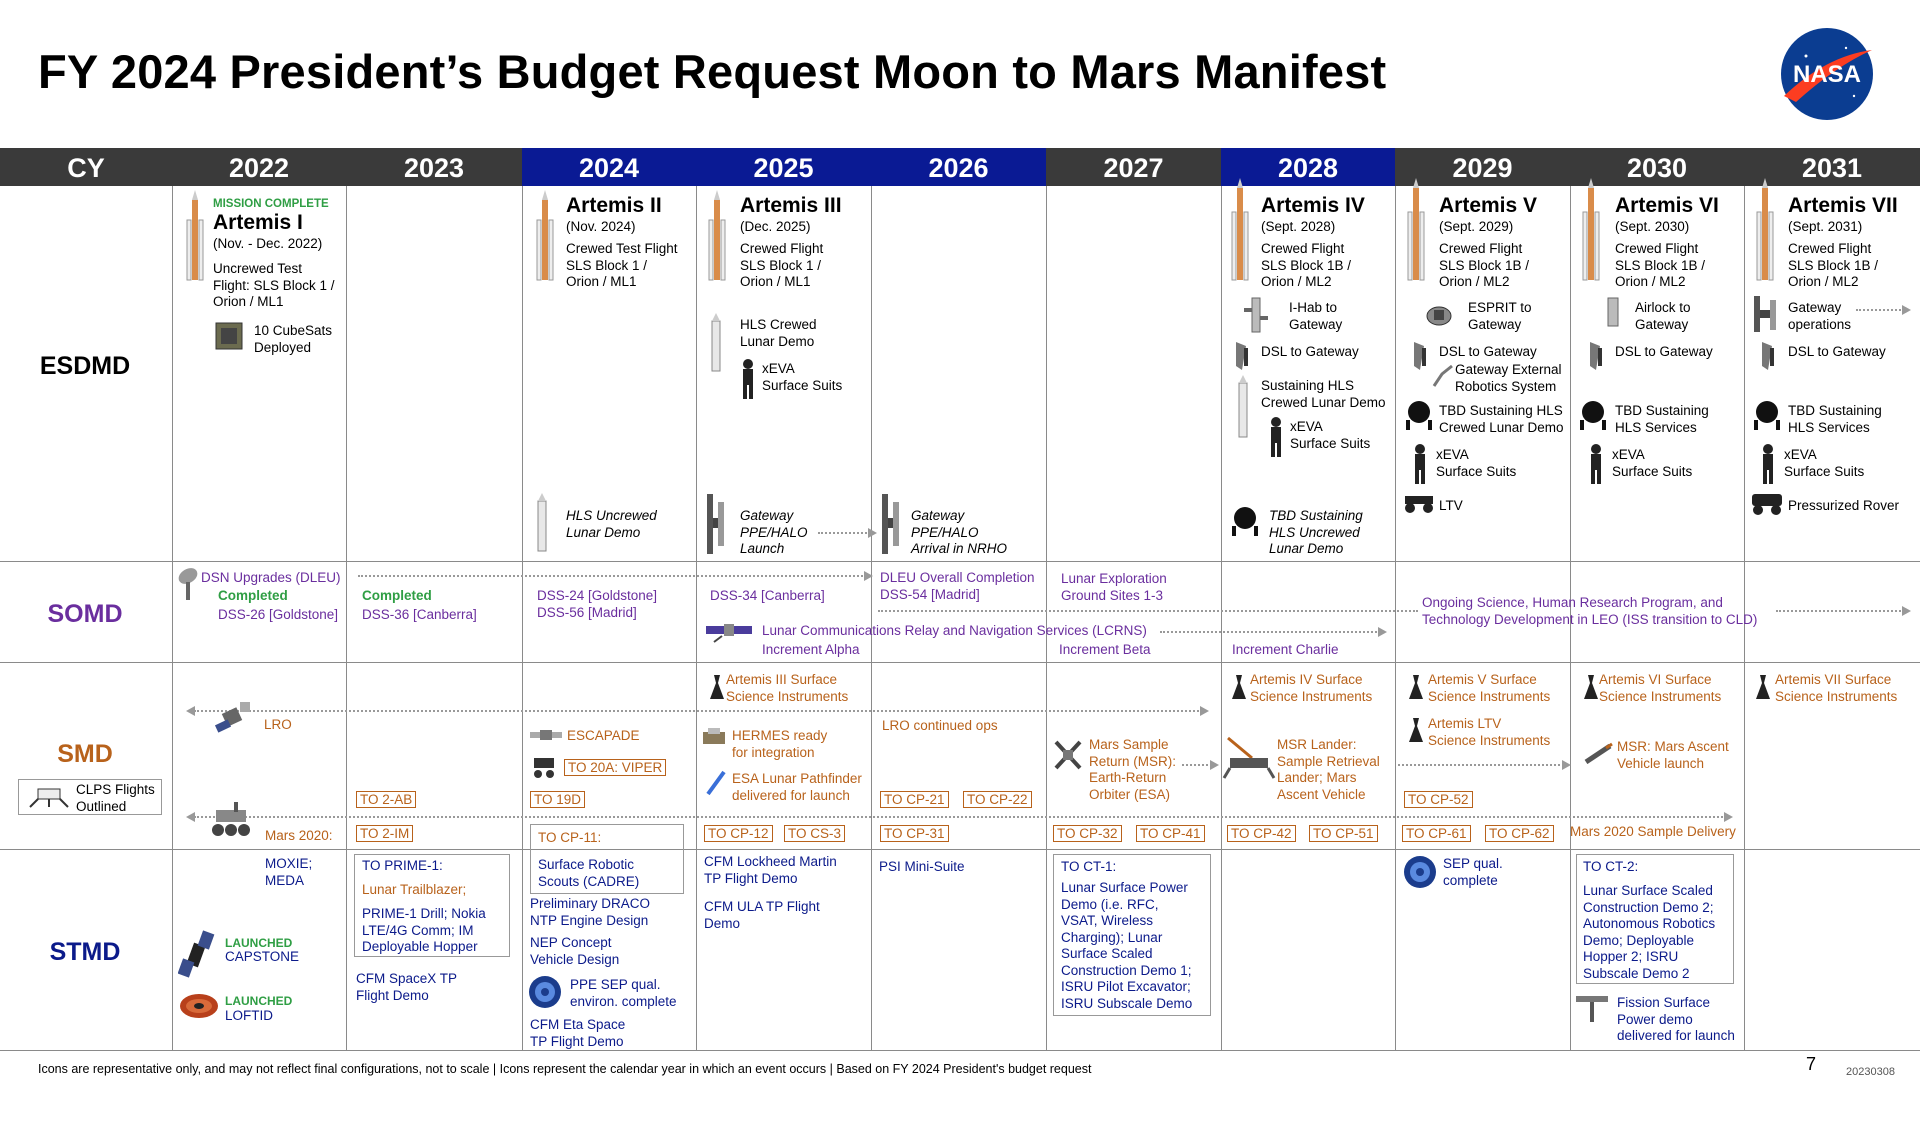 The width and height of the screenshot is (1920, 1146). Describe the element at coordinates (115, 798) in the screenshot. I see `clps-legend-text: CLPS Flights Outlined` at that location.